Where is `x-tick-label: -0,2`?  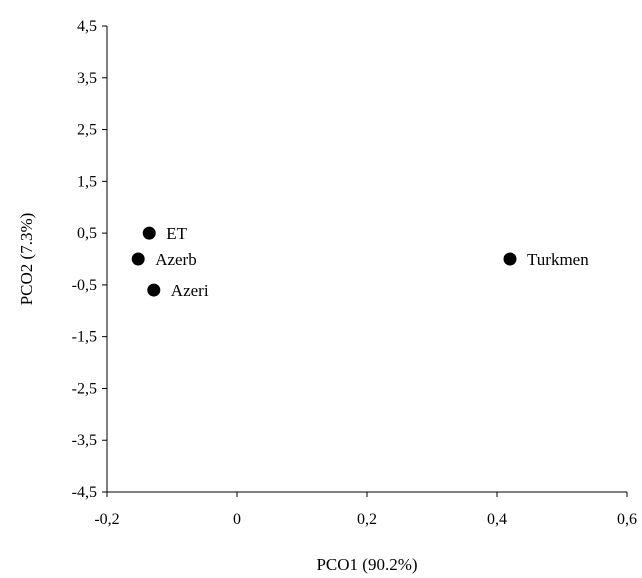
x-tick-label: -0,2 is located at coordinates (106, 519).